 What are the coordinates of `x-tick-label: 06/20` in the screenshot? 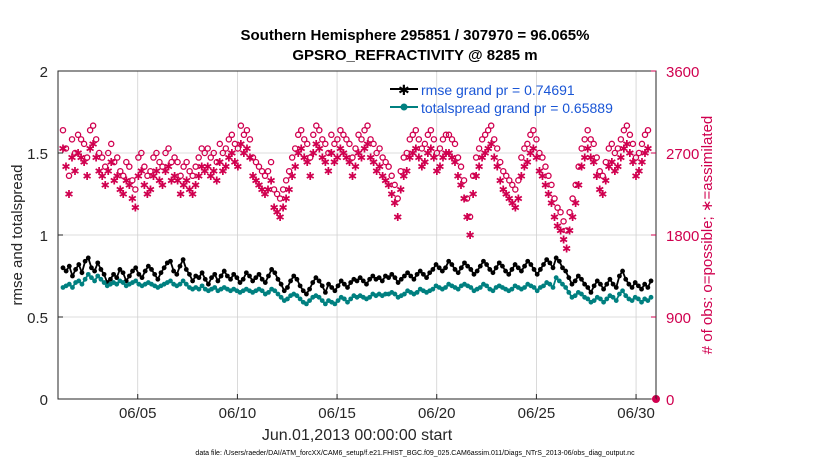 It's located at (437, 413).